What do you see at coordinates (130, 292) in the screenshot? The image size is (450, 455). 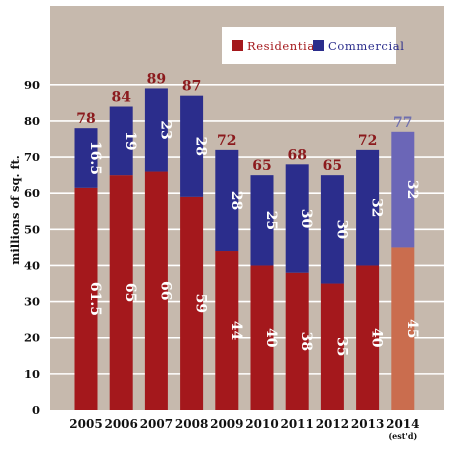 I see `data-label-residential: 65` at bounding box center [130, 292].